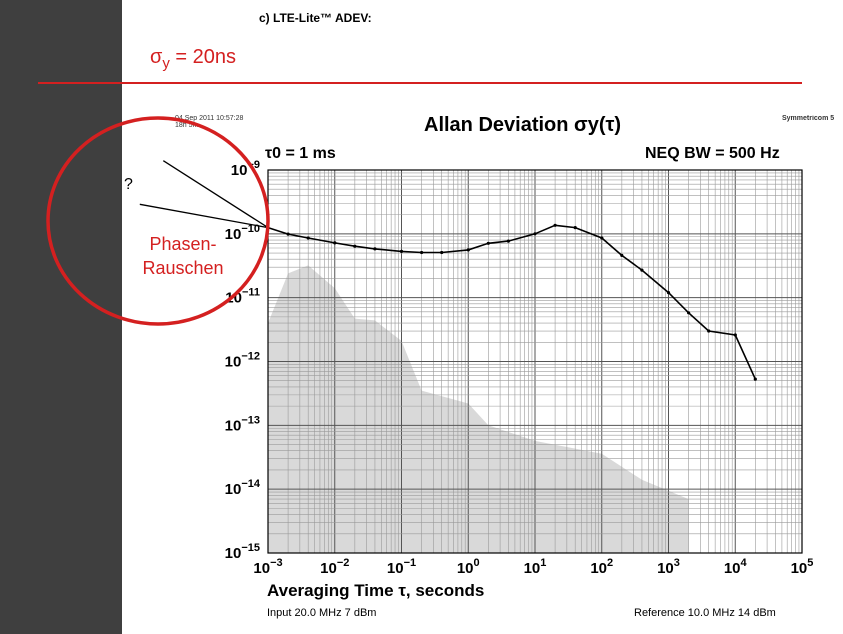 The width and height of the screenshot is (843, 634). I want to click on sigma-symbol: σ, so click(156, 57).